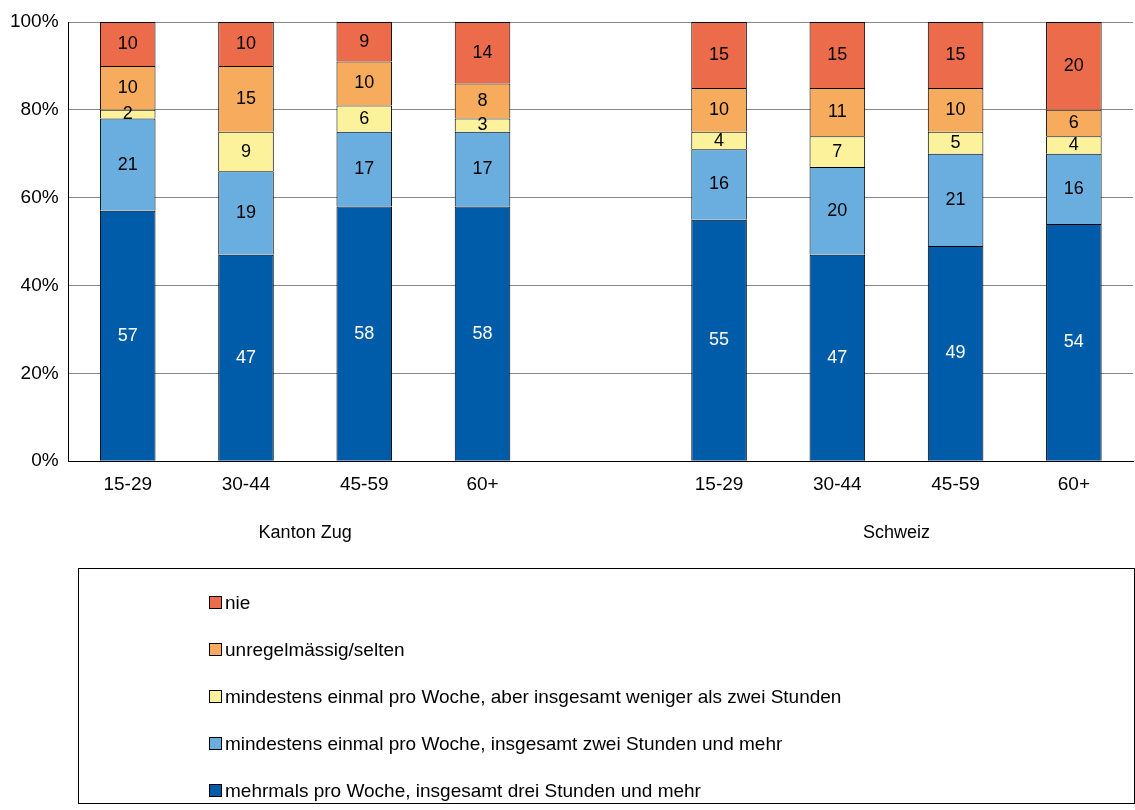  Describe the element at coordinates (39, 372) in the screenshot. I see `y-tick-label: 20%` at that location.